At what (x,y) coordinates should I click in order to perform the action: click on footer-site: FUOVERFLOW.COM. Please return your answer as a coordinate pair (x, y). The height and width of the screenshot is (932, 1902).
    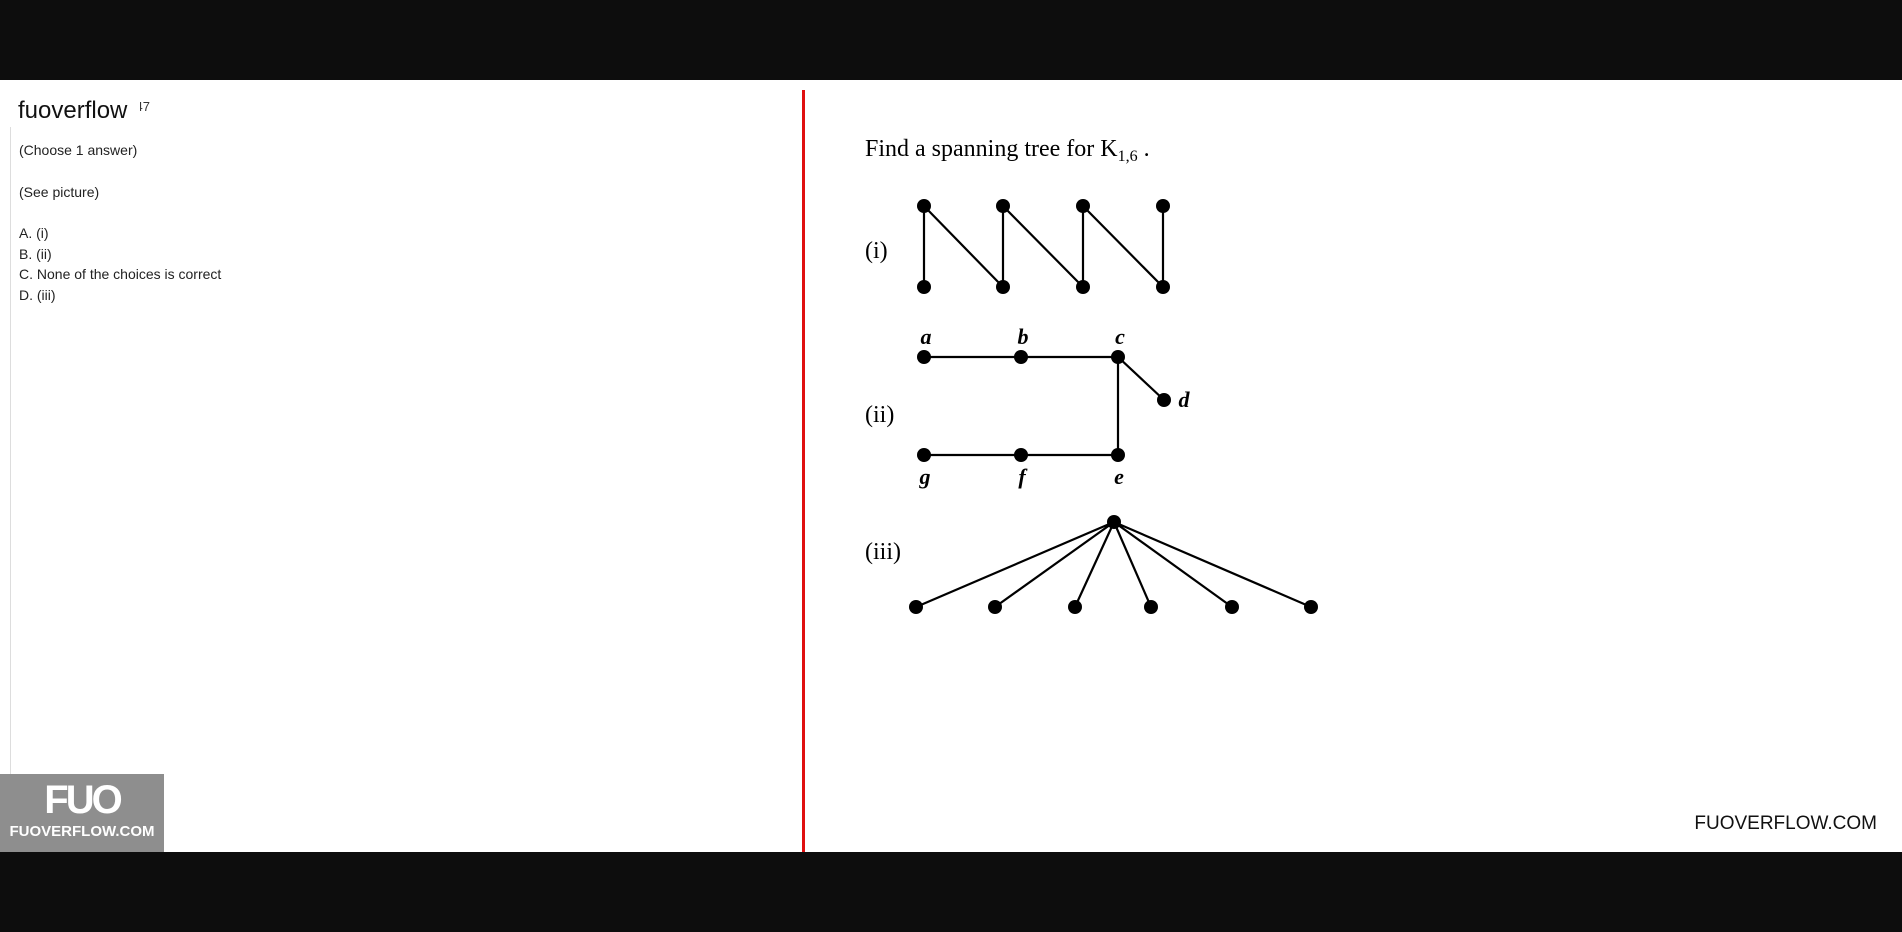
    Looking at the image, I should click on (1785, 823).